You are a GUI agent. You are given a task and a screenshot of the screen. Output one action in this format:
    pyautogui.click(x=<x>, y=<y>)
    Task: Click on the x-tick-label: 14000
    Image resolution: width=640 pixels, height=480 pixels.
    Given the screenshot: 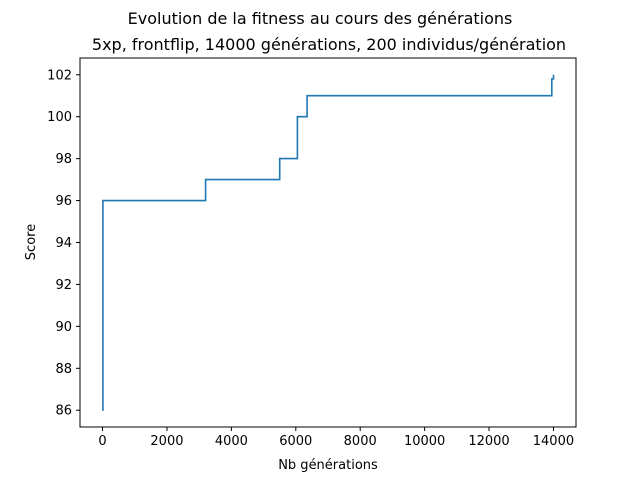 What is the action you would take?
    pyautogui.click(x=553, y=441)
    